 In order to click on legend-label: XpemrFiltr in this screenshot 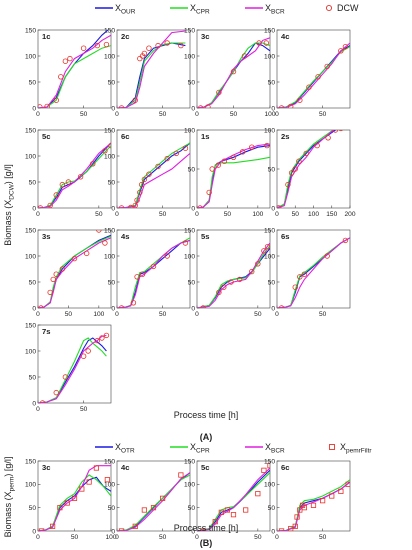, I will do `click(356, 448)`.